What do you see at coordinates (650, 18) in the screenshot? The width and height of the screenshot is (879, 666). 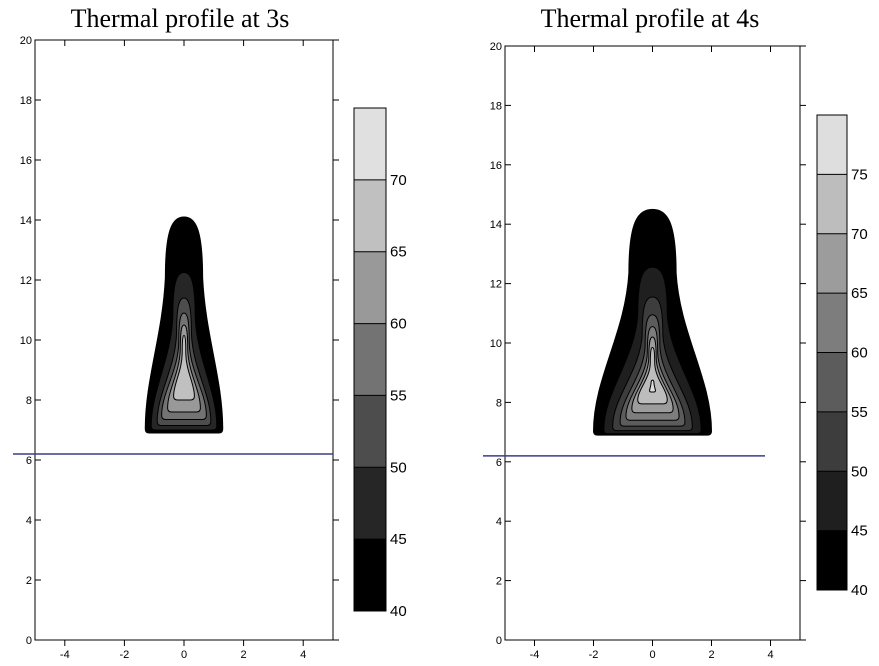 I see `chart-title-right: Thermal profile at 4s` at bounding box center [650, 18].